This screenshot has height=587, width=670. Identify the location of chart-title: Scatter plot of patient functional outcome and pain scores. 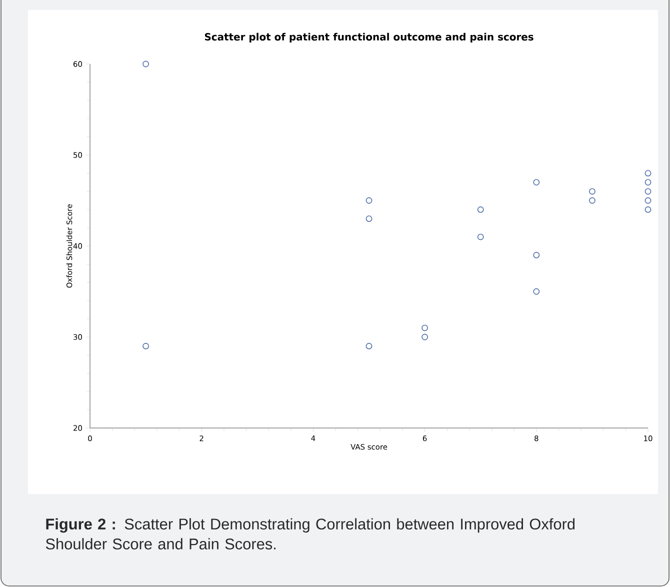
(369, 37).